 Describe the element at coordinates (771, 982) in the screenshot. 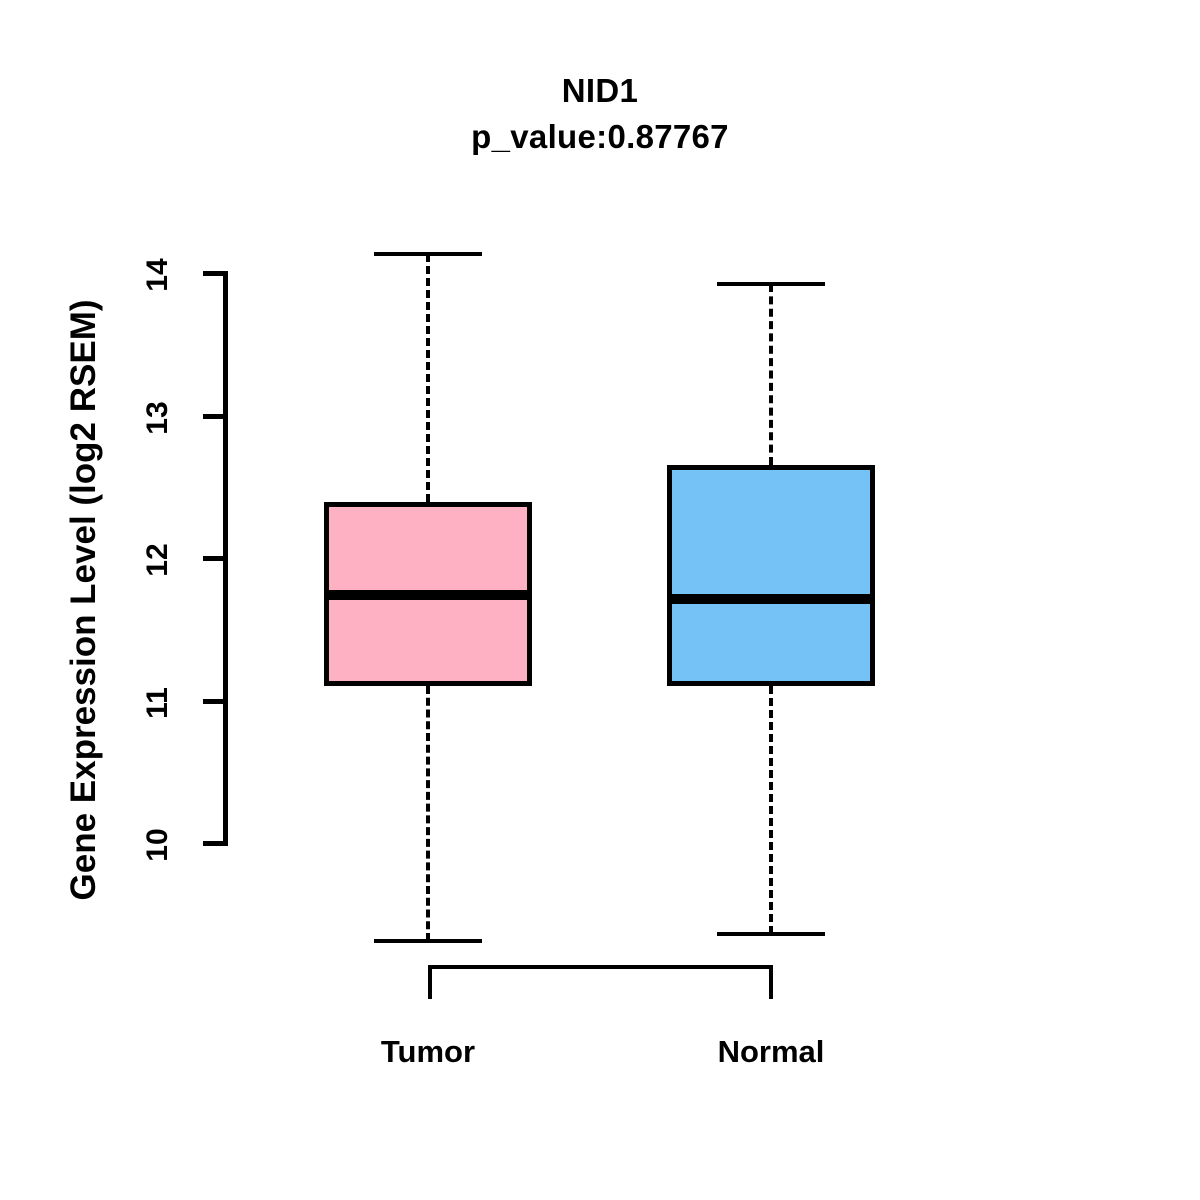

I see `x-axis-tick-normal` at that location.